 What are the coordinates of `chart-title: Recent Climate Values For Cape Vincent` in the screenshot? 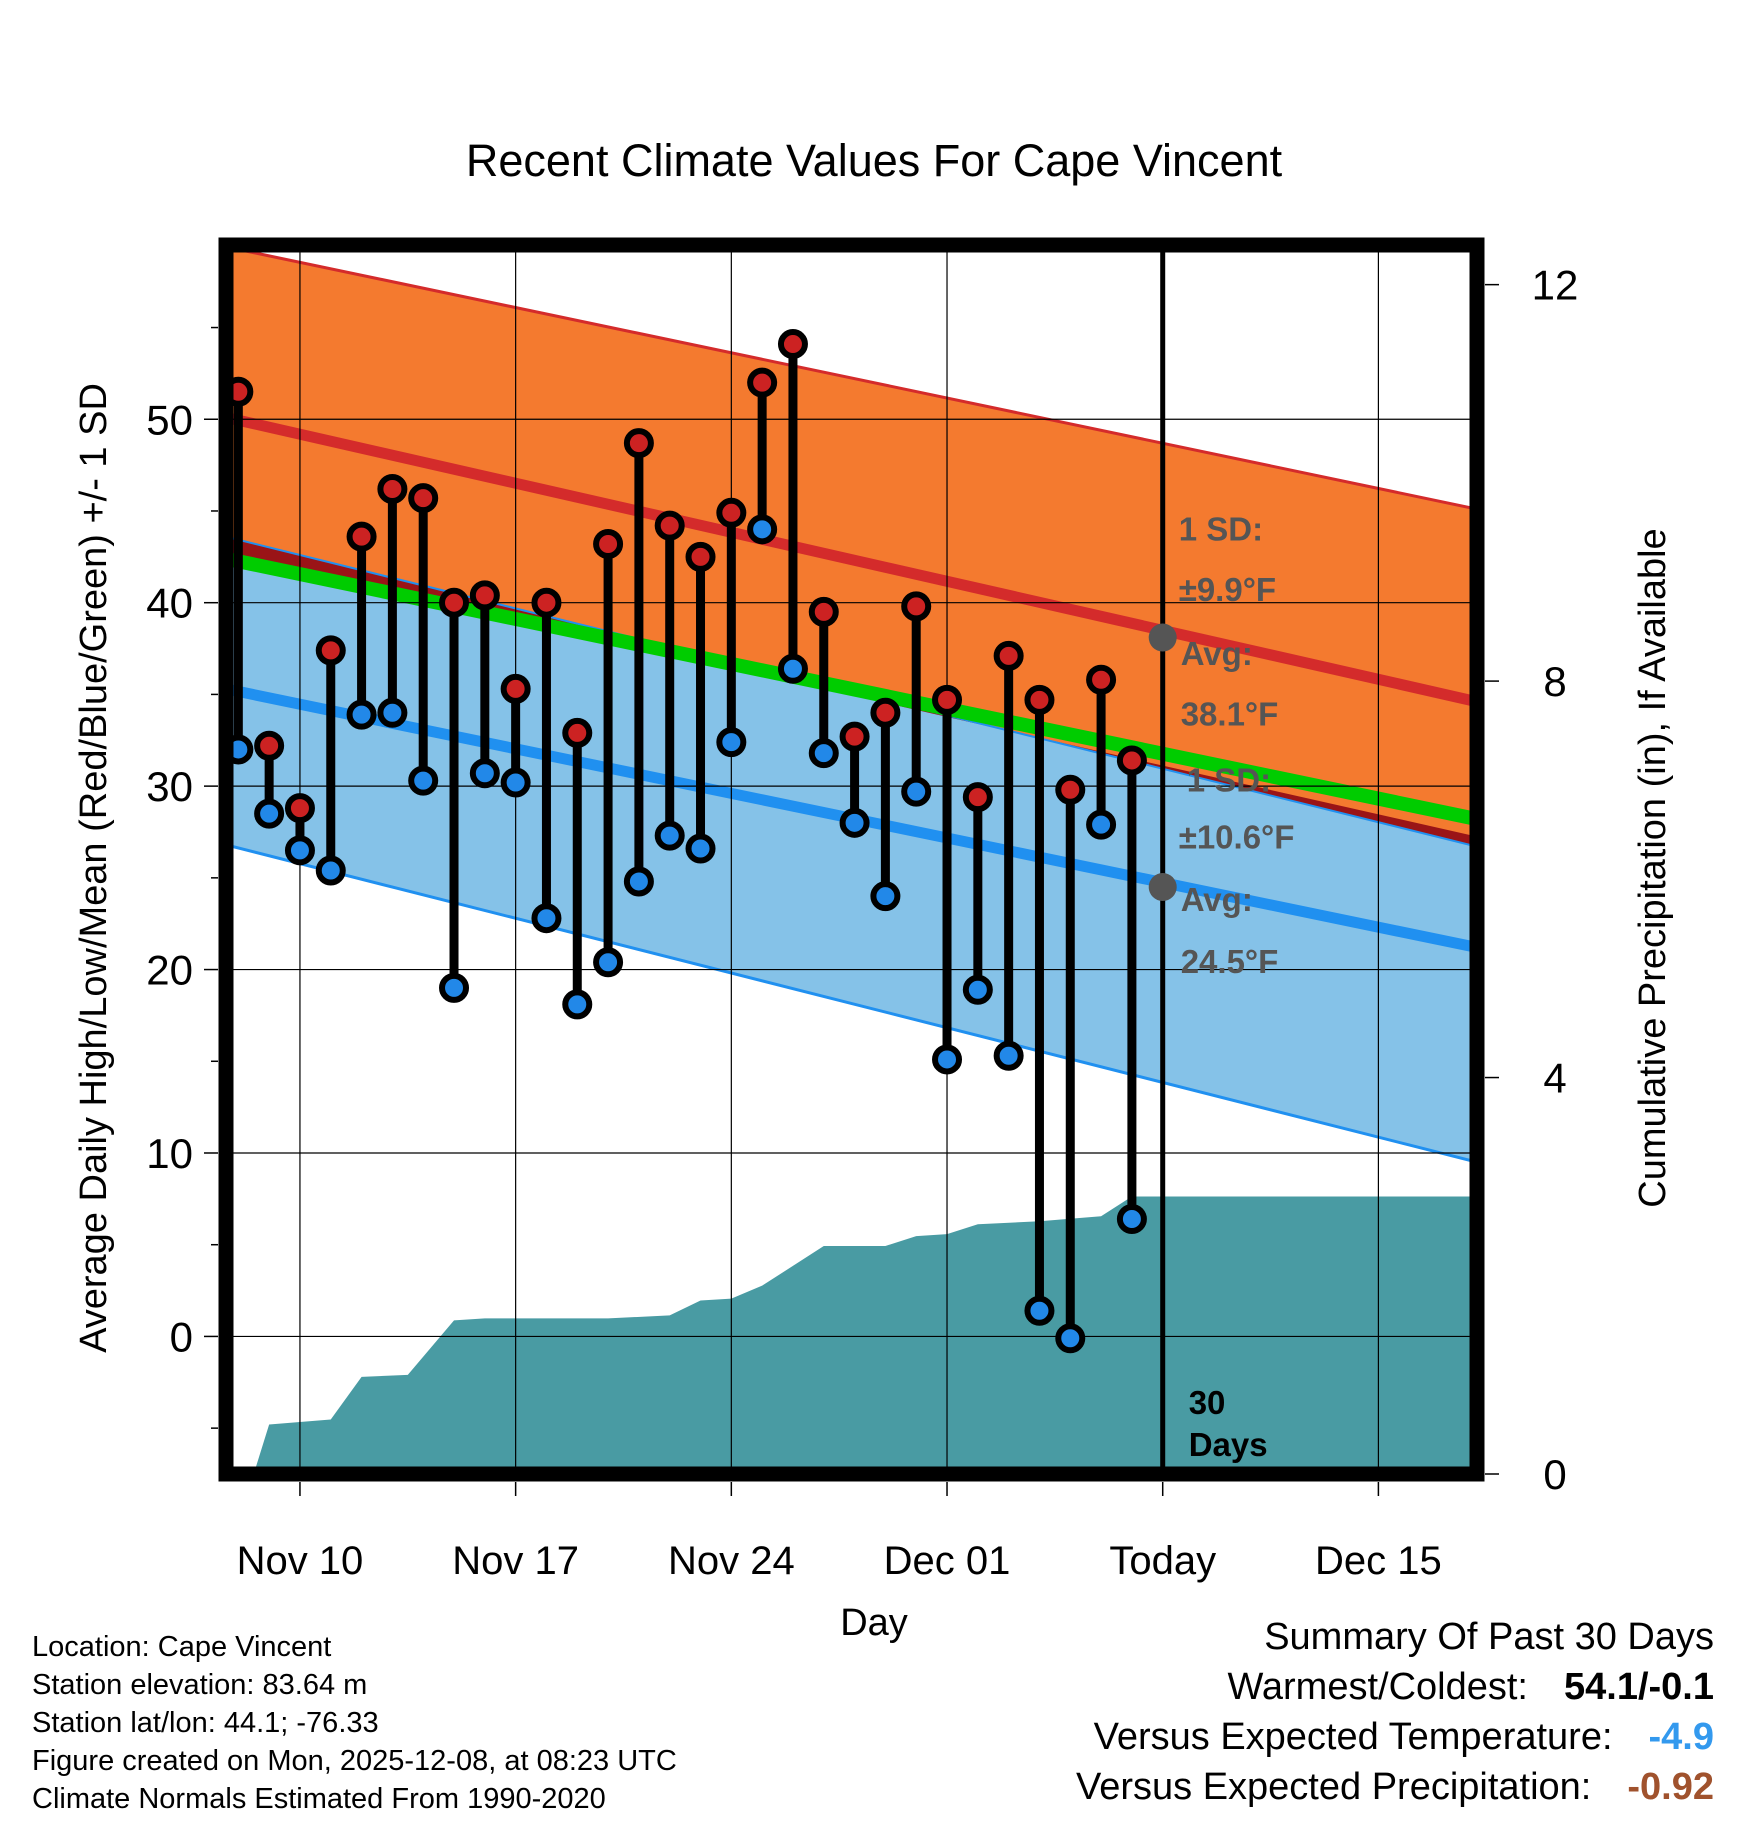 It's located at (874, 160).